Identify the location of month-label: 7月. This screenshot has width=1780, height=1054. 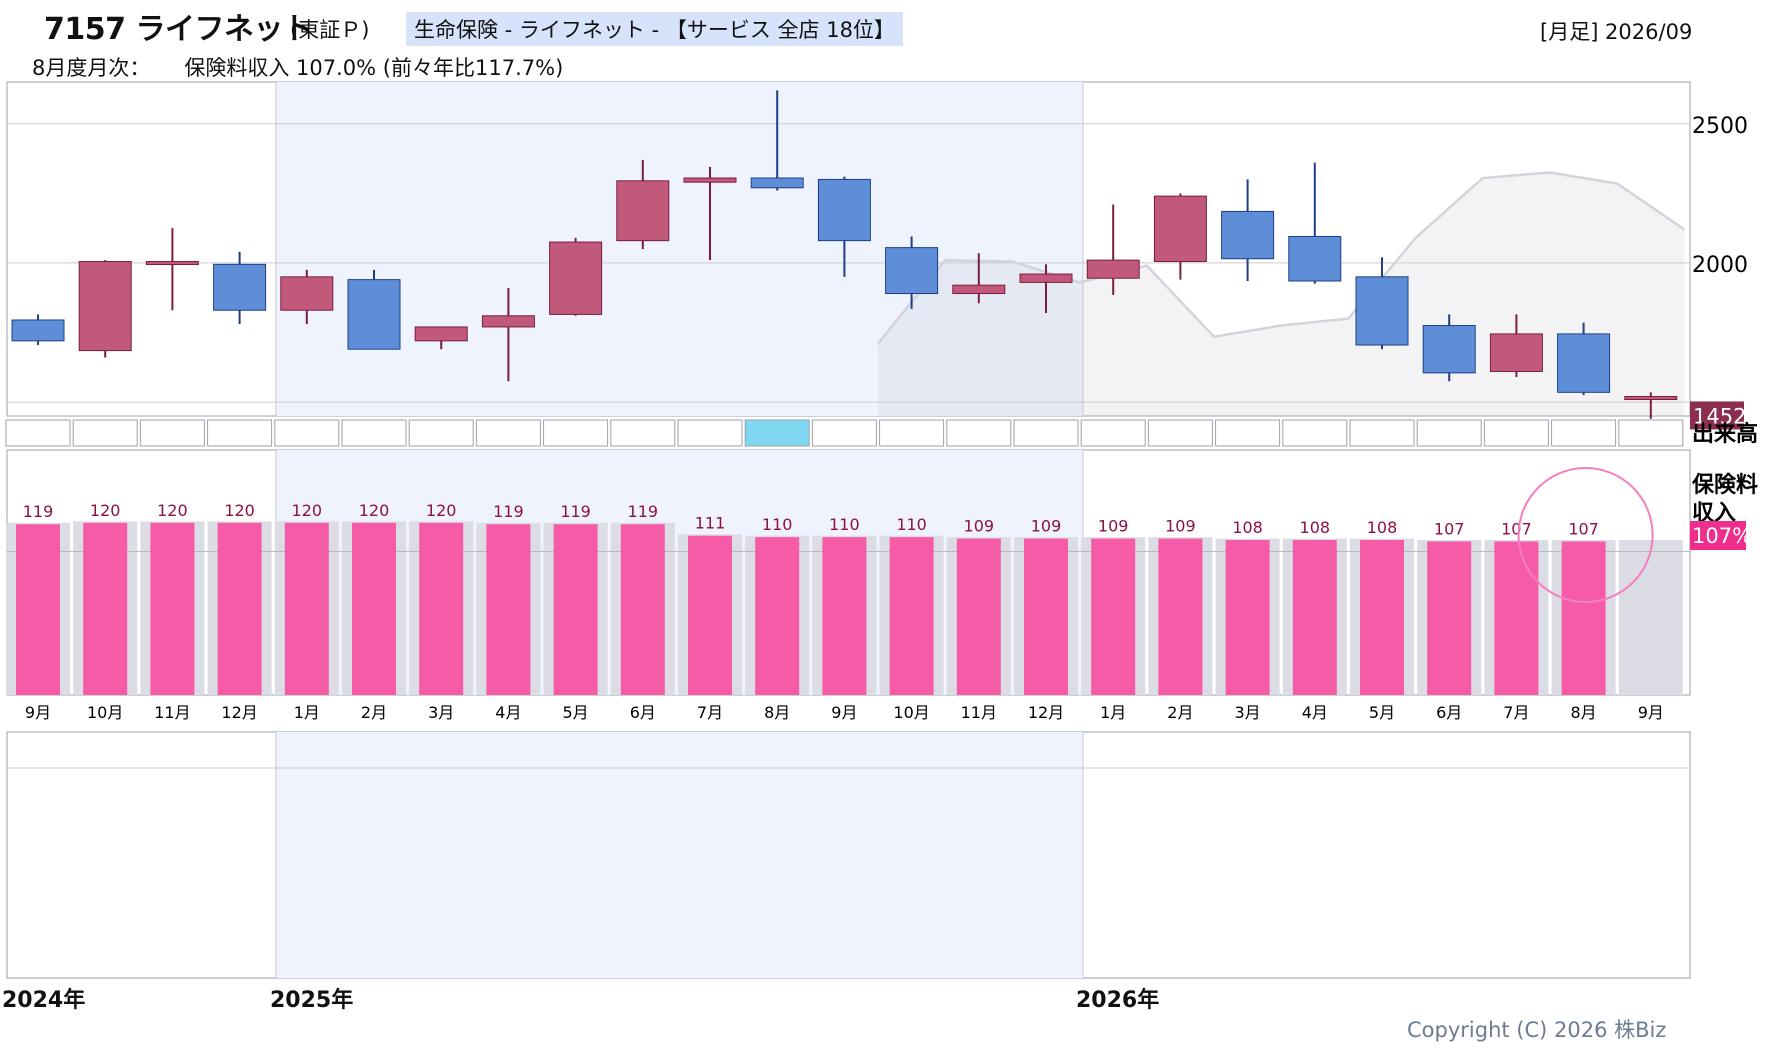
(1516, 712).